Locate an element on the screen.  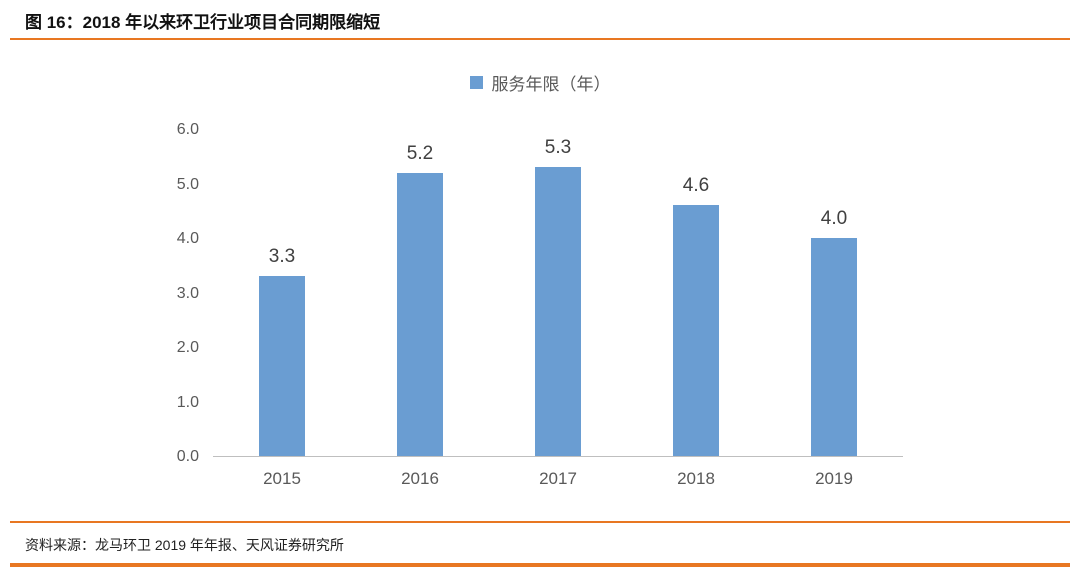
top-divider is located at coordinates (540, 39).